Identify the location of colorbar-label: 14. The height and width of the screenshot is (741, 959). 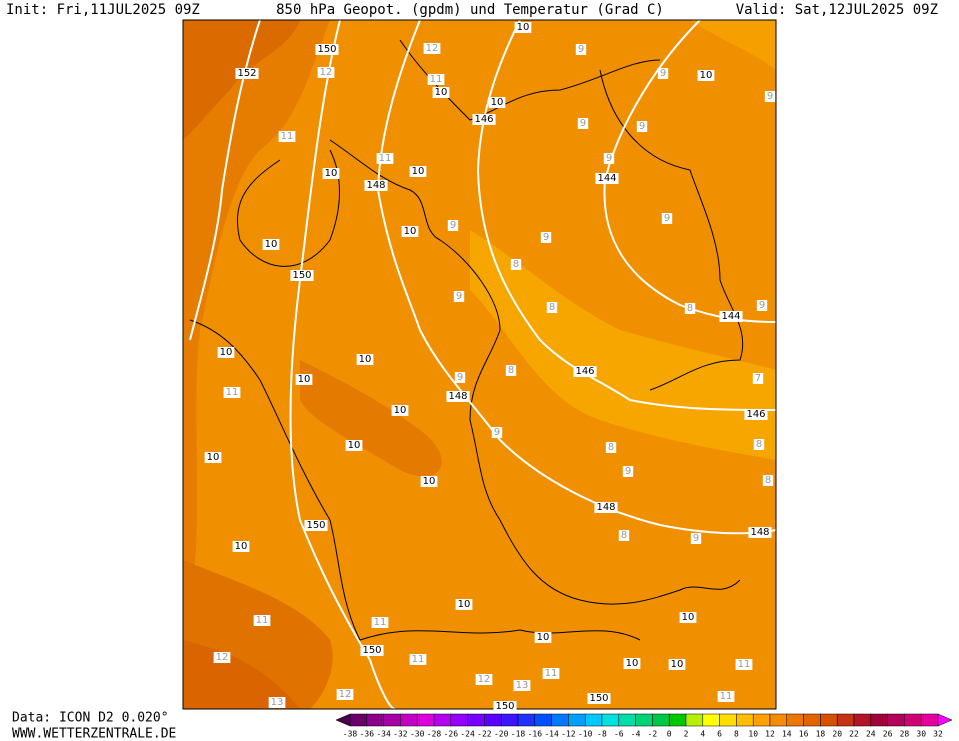
(787, 734).